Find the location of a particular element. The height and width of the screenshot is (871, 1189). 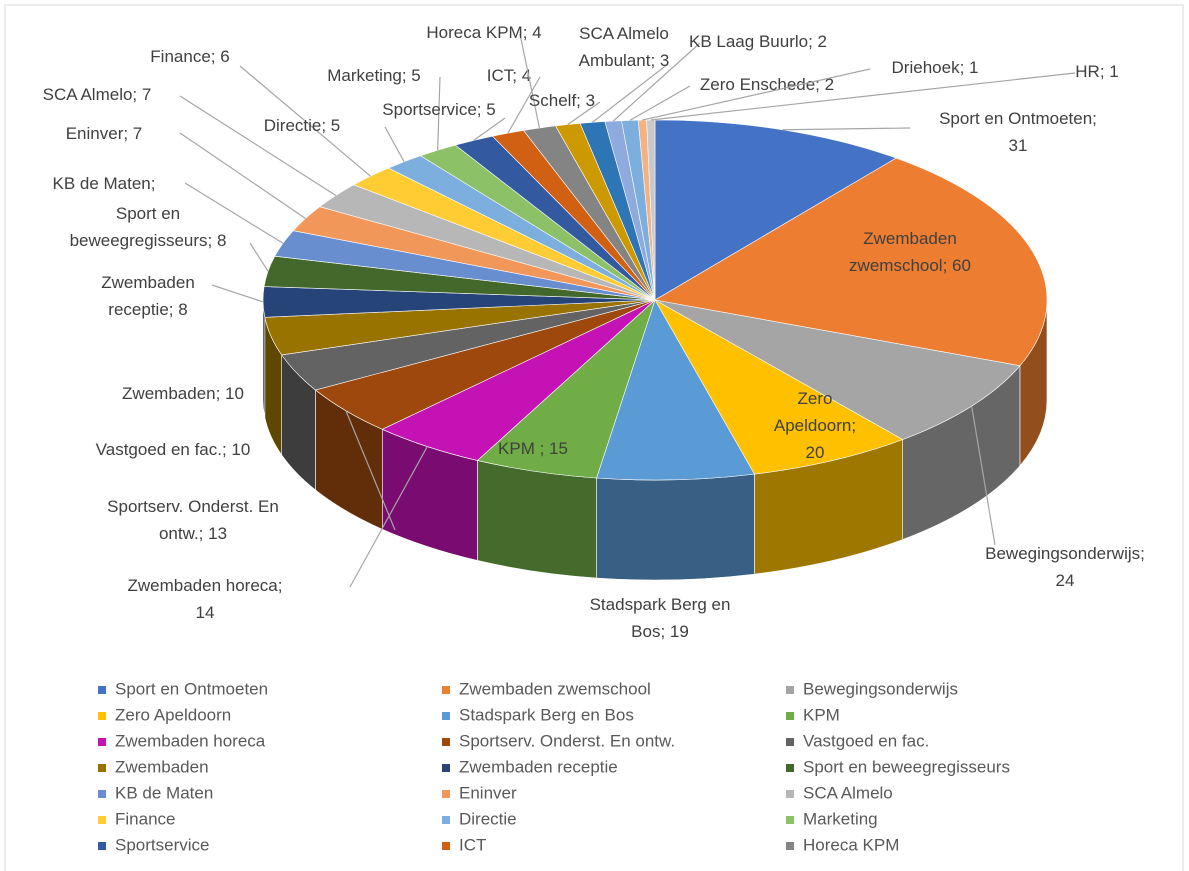

legend-label: KB de Maten is located at coordinates (164, 792).